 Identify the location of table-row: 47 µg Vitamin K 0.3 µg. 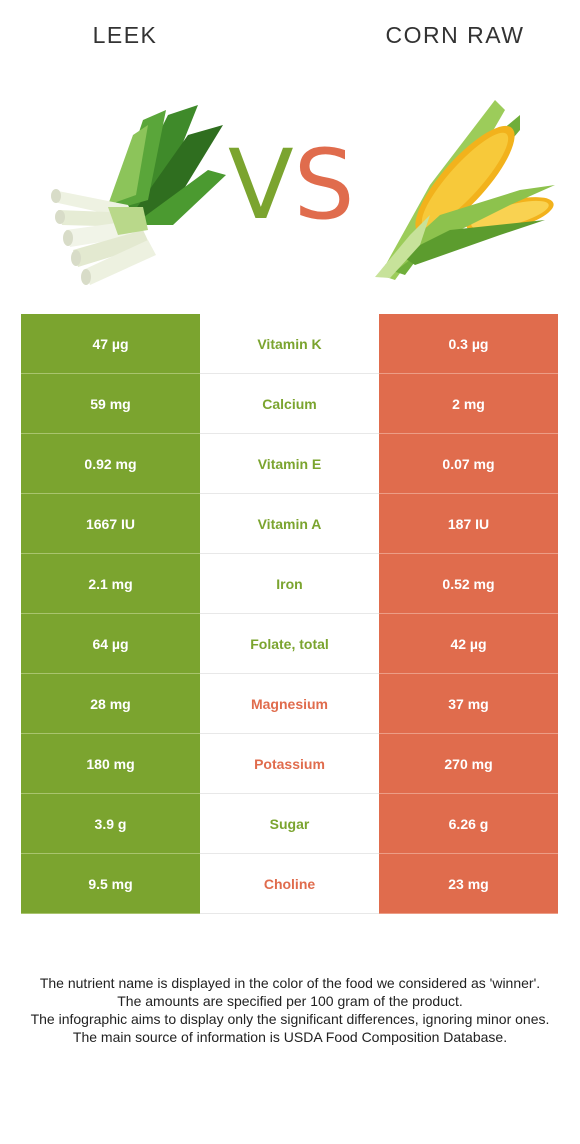
(289, 344).